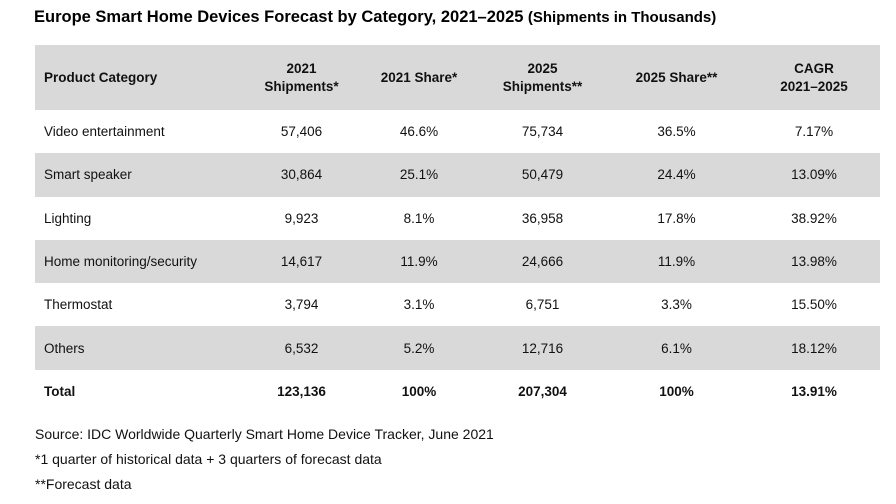 This screenshot has width=896, height=504. What do you see at coordinates (814, 132) in the screenshot?
I see `cell-cagr: 7.17%` at bounding box center [814, 132].